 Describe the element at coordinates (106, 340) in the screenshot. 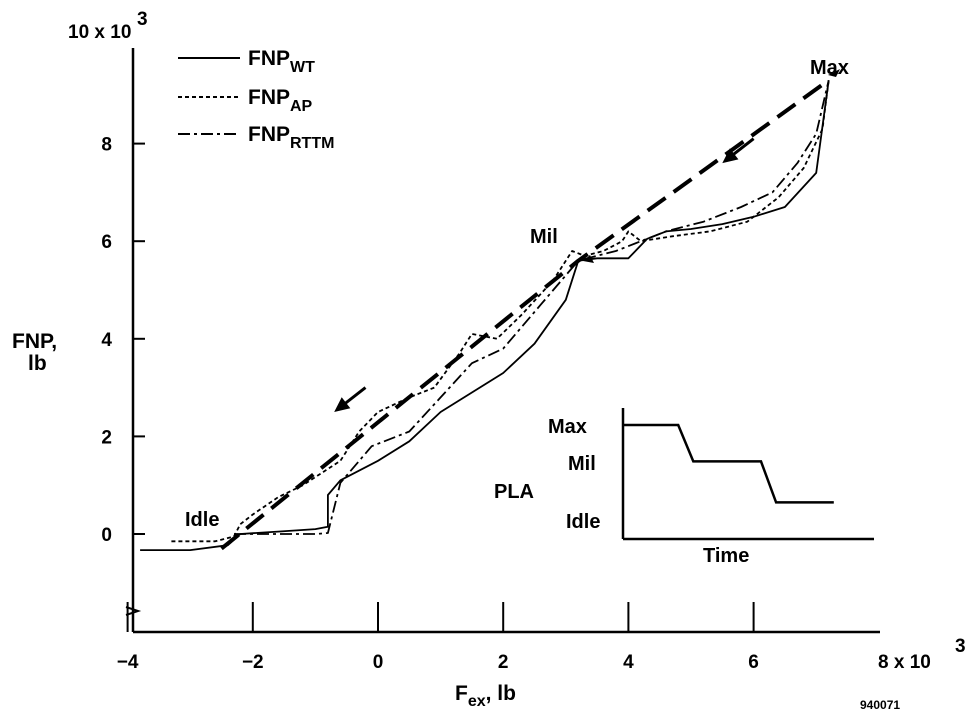

I see `y-tick-label: 4` at that location.